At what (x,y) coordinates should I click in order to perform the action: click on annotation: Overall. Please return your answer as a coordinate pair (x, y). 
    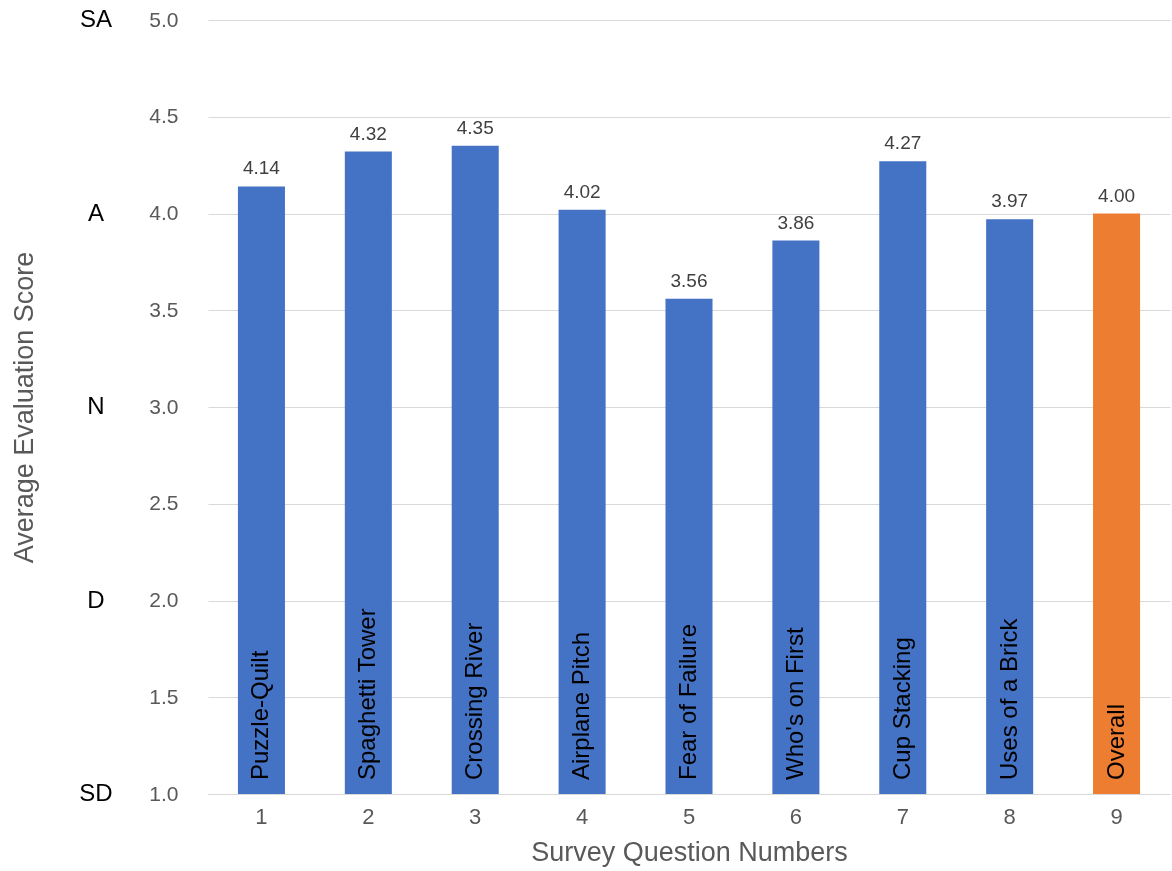
    Looking at the image, I should click on (1115, 741).